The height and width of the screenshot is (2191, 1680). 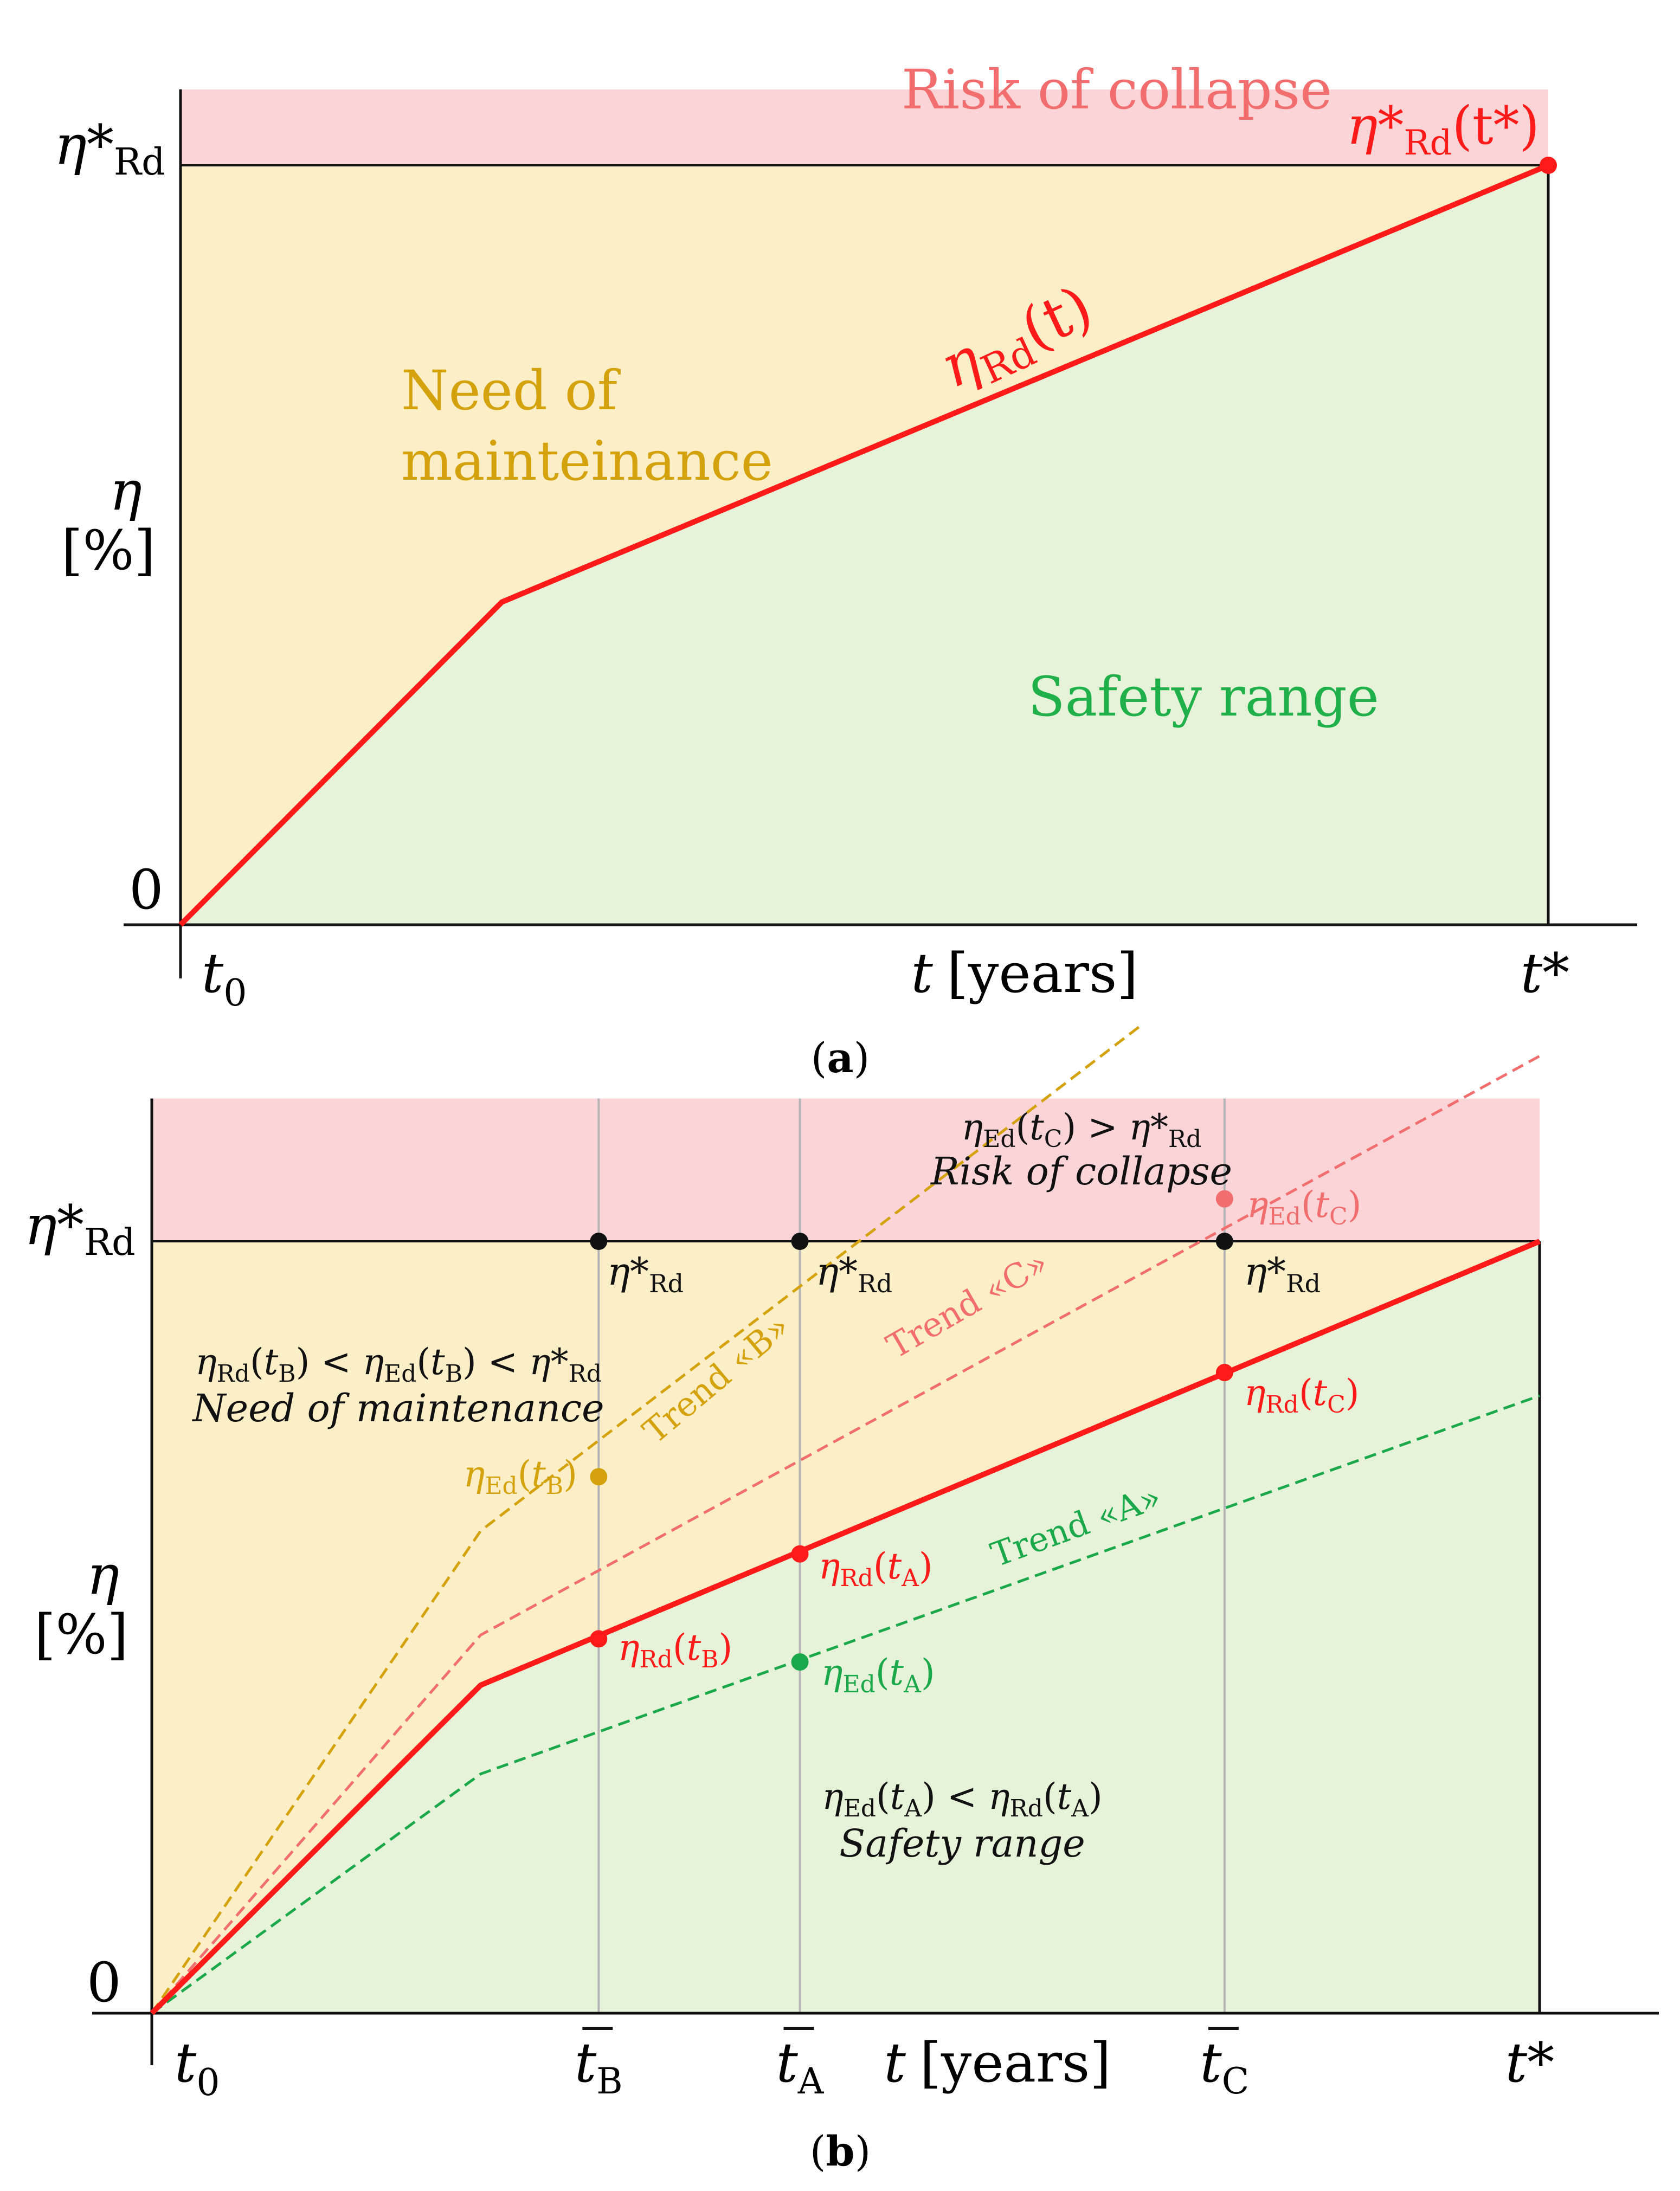 What do you see at coordinates (103, 1575) in the screenshot?
I see `panel-b-y-label-symbol: η` at bounding box center [103, 1575].